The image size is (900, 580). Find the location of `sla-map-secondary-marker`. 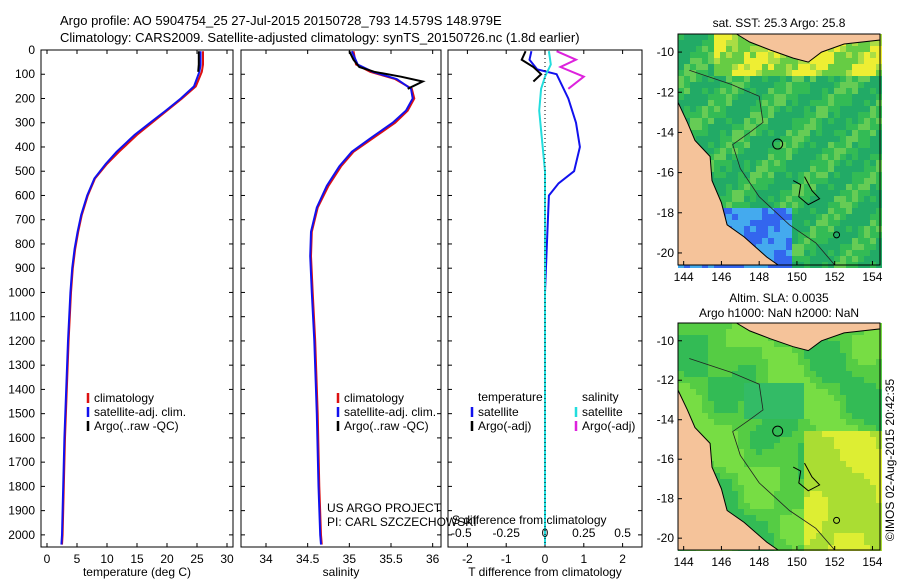

sla-map-secondary-marker is located at coordinates (837, 520).